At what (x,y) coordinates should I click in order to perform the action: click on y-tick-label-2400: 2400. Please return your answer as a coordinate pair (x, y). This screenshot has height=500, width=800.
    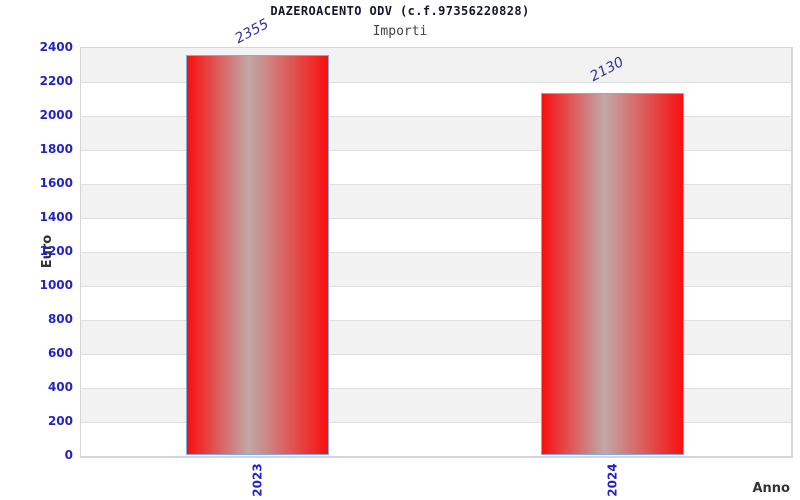
    Looking at the image, I should click on (56, 47).